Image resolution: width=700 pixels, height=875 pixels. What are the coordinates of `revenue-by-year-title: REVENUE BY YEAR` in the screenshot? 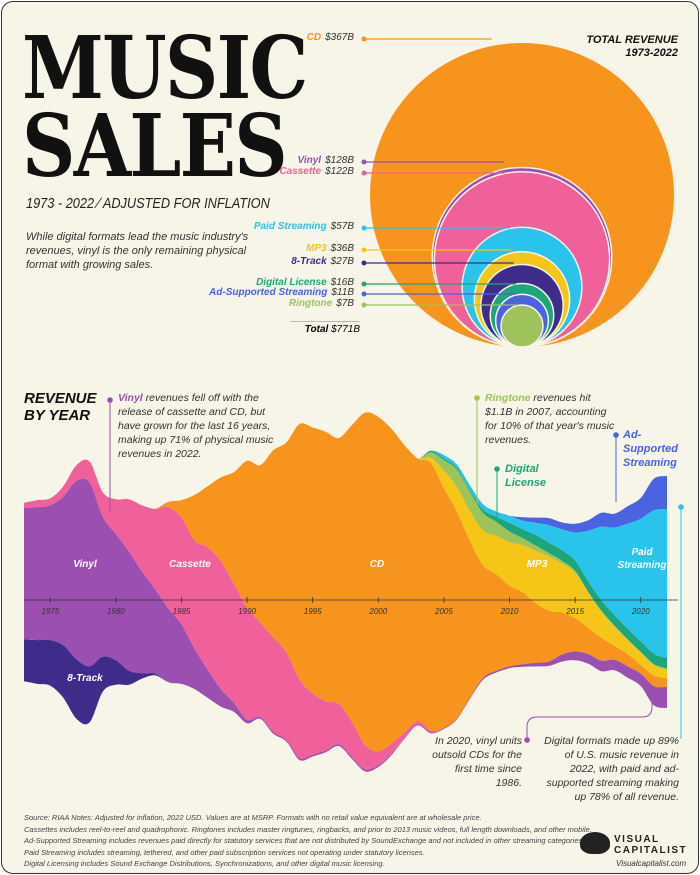 It's located at (60, 407).